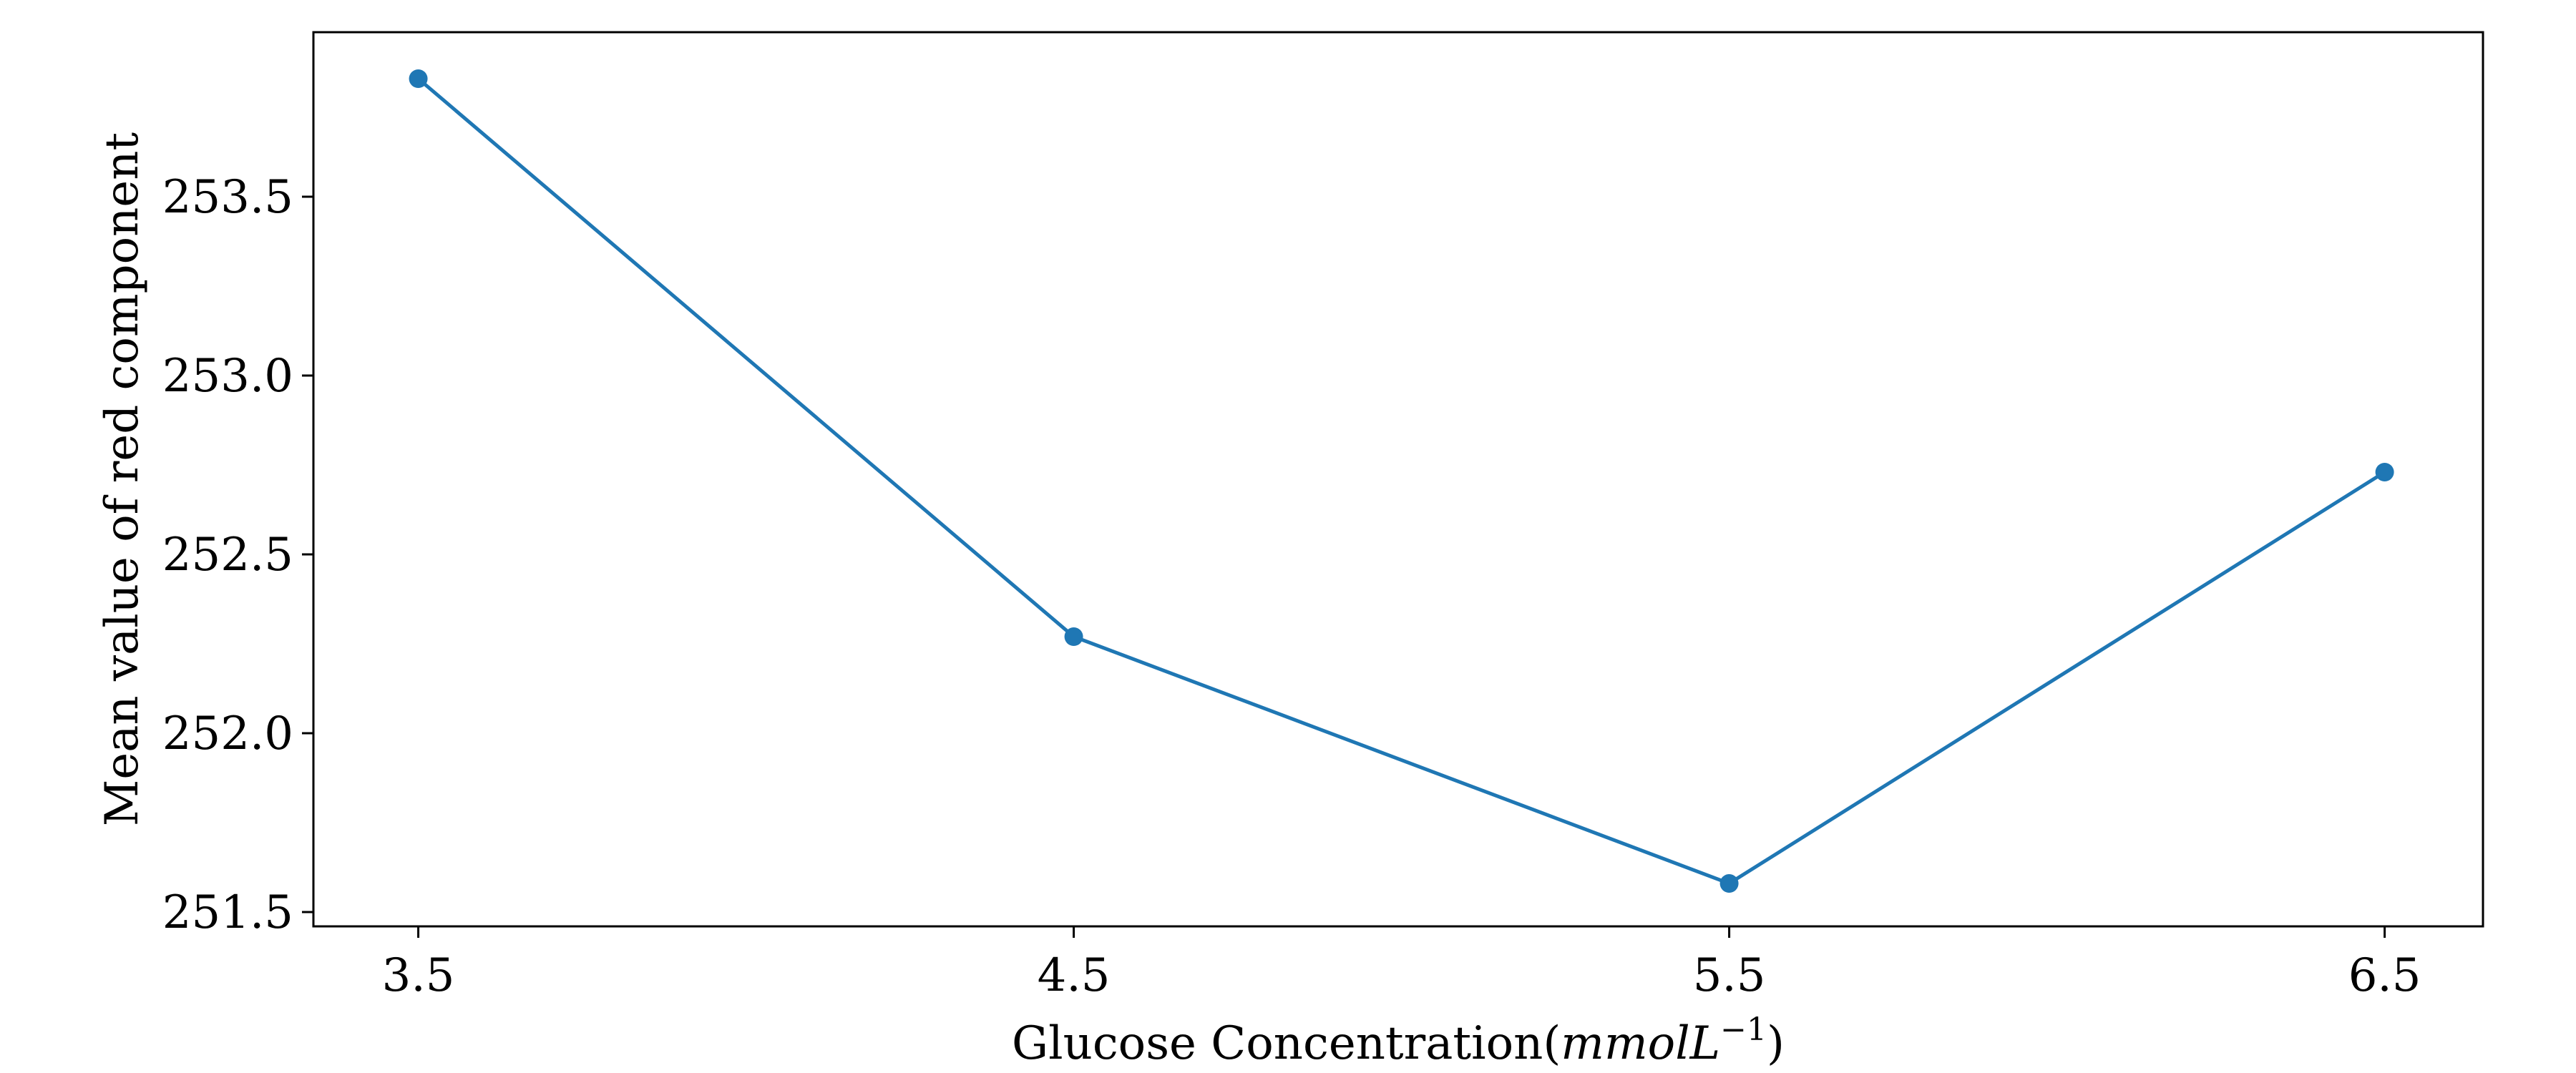  Describe the element at coordinates (418, 976) in the screenshot. I see `x-tick-label: 3.5` at that location.